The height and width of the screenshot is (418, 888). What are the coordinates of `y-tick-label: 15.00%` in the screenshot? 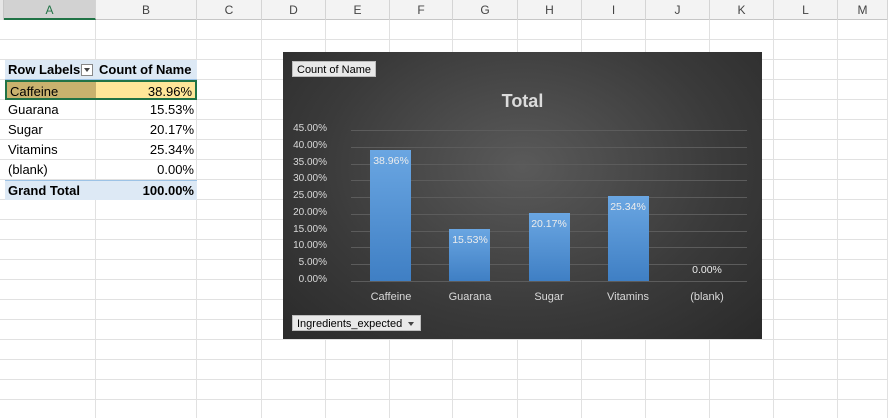 It's located at (310, 229).